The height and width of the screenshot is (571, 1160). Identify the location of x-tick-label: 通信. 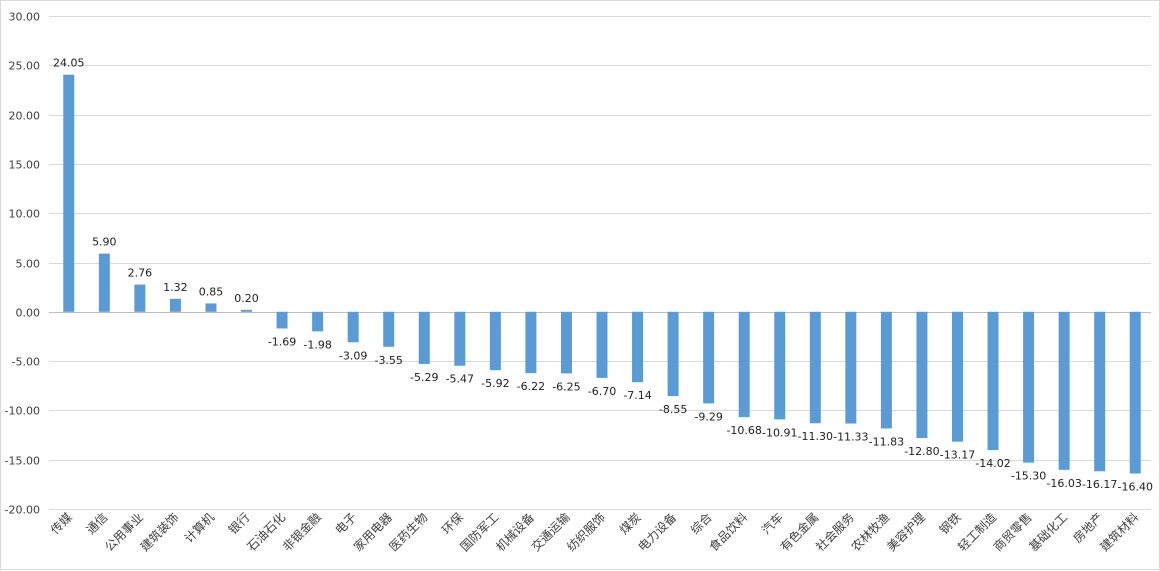
(97, 523).